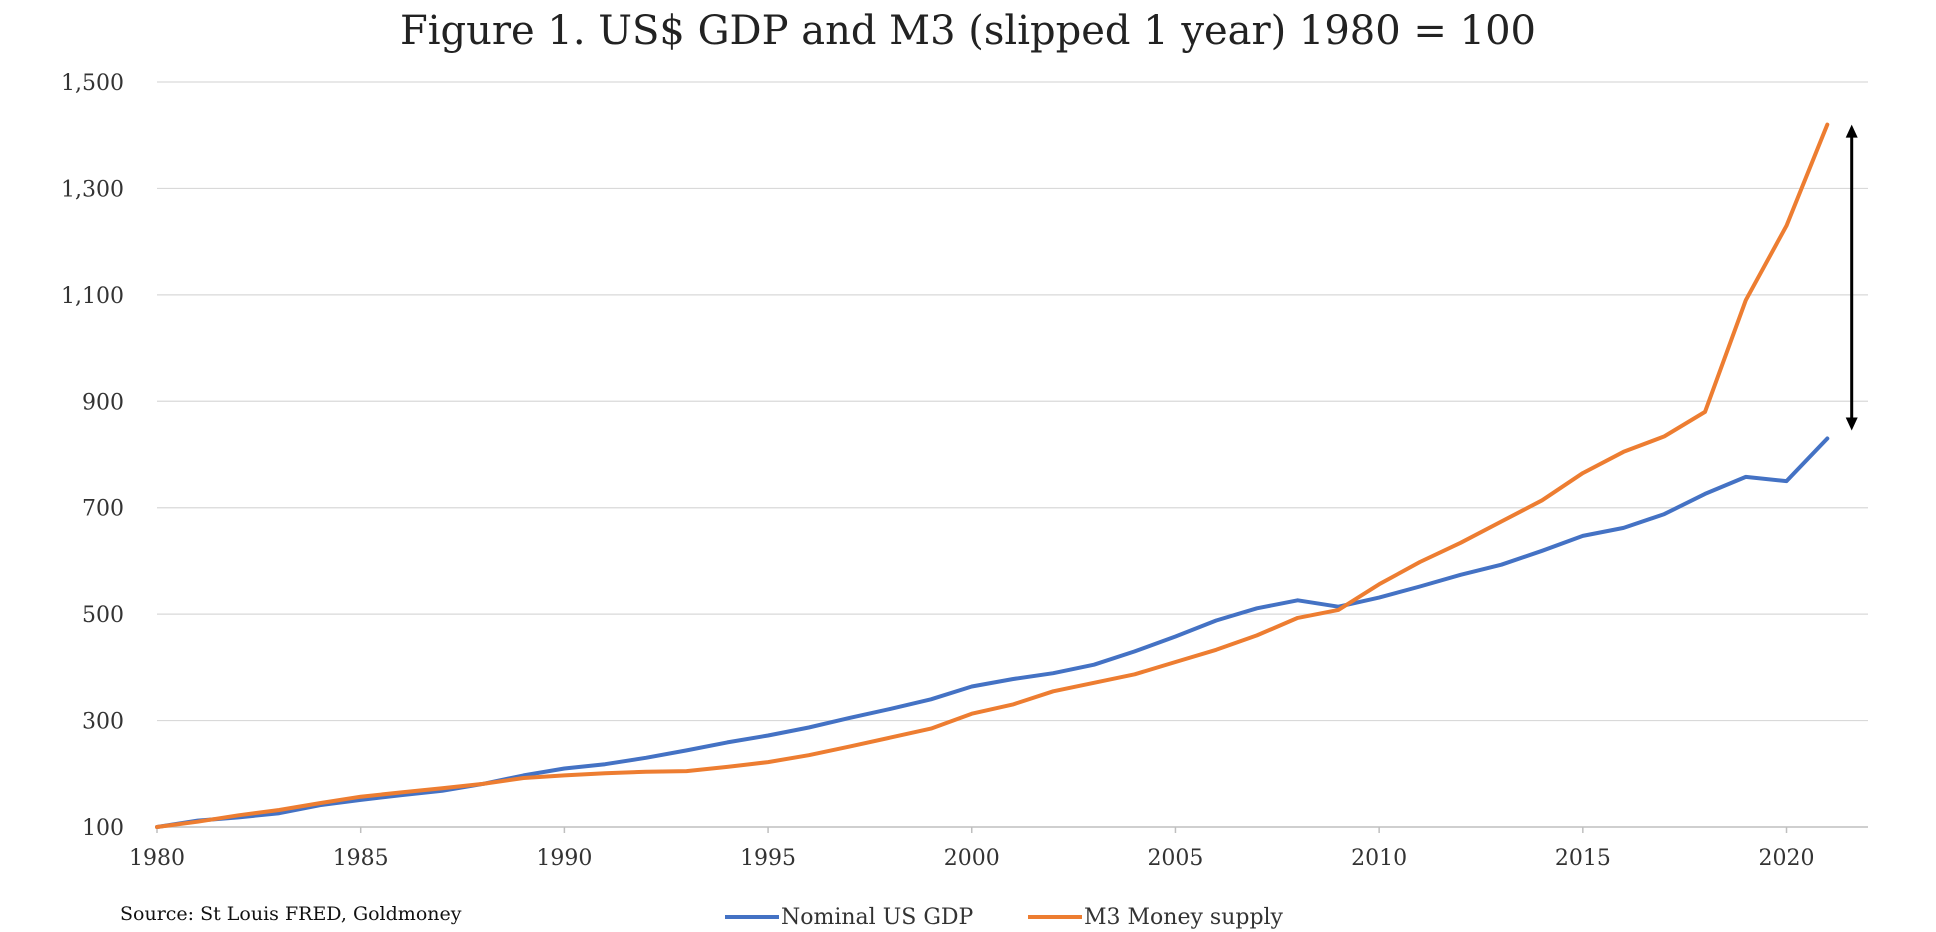  I want to click on y-tick-label: 700, so click(103, 509).